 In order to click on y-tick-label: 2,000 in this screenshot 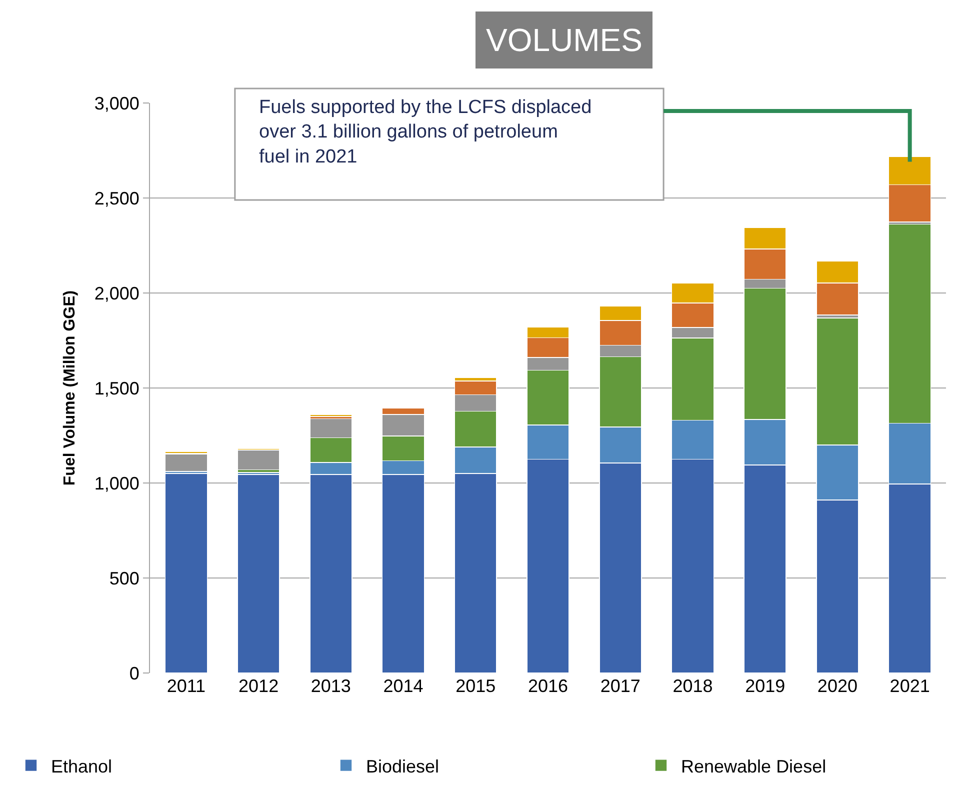, I will do `click(117, 293)`.